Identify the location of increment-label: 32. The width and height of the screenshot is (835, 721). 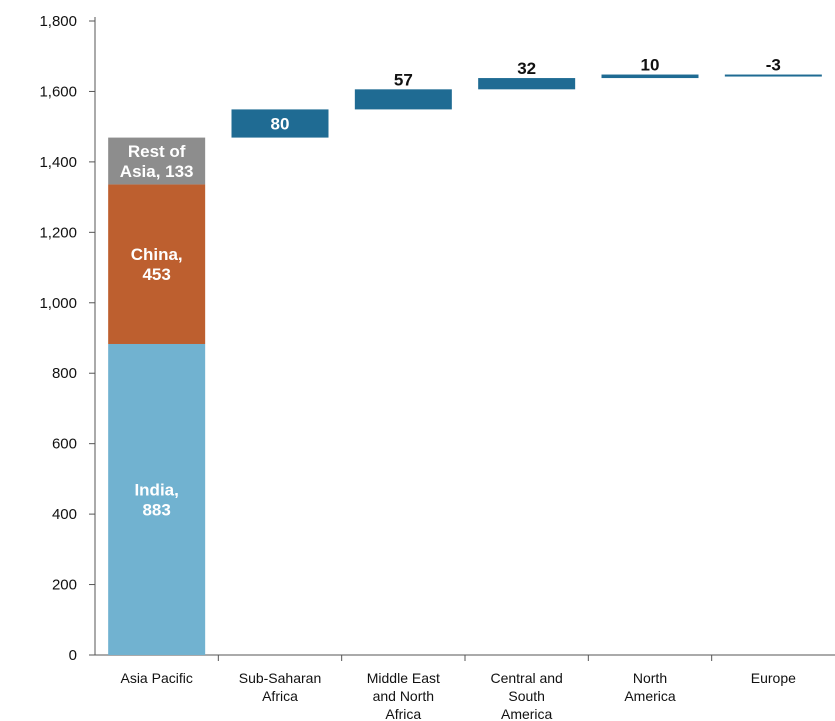
(526, 68).